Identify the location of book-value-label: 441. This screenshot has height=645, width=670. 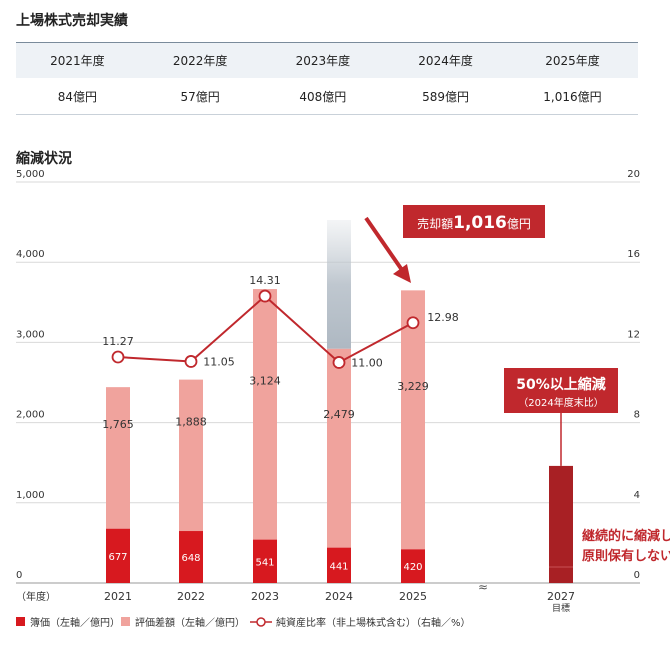
(338, 566).